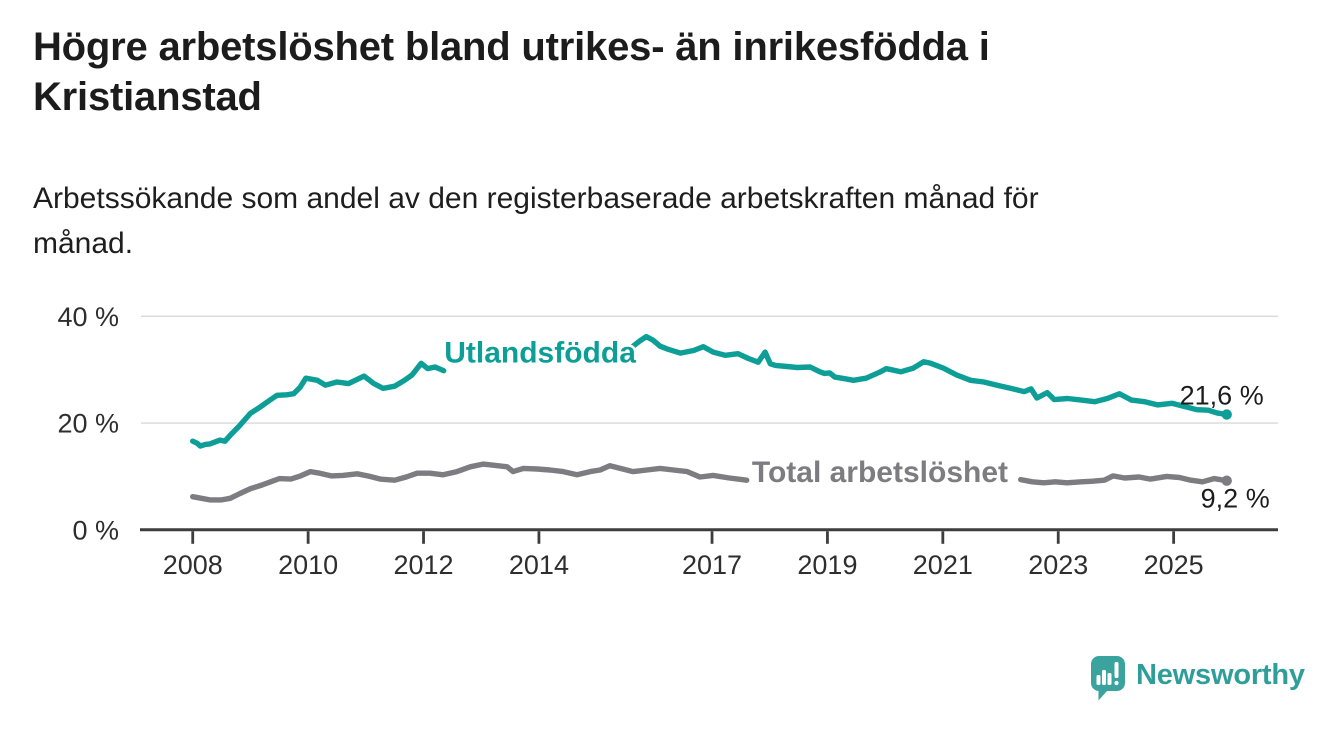 This screenshot has height=734, width=1340. I want to click on newsworthy-logo-icon, so click(1108, 678).